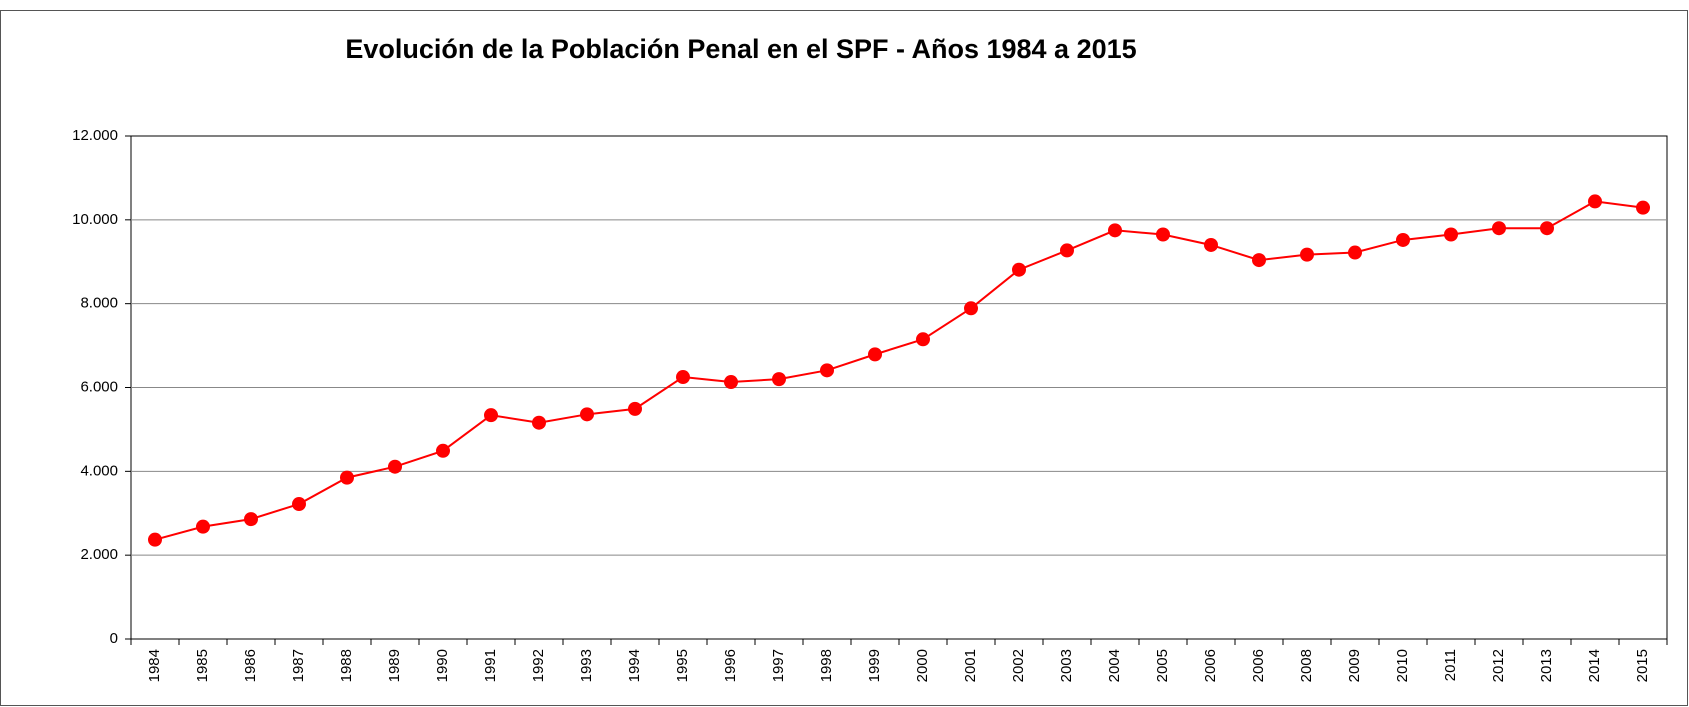 Image resolution: width=1689 pixels, height=707 pixels. What do you see at coordinates (1066, 665) in the screenshot?
I see `x-tick-label: 2003` at bounding box center [1066, 665].